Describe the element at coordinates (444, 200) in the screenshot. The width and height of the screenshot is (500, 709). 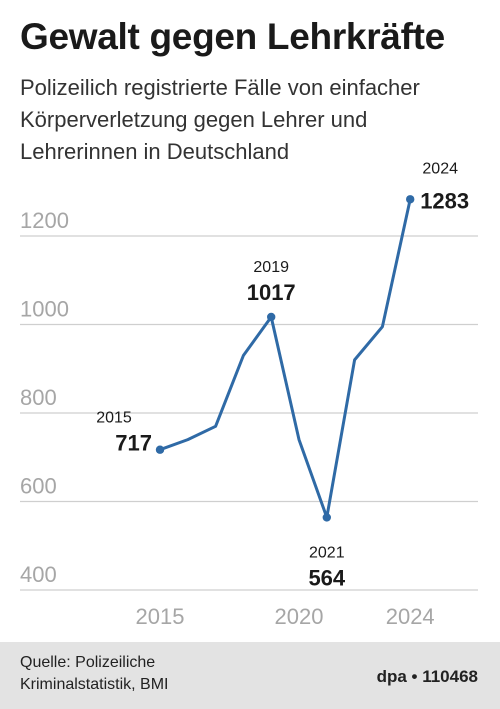
I see `annotation-value-2024: 1283` at that location.